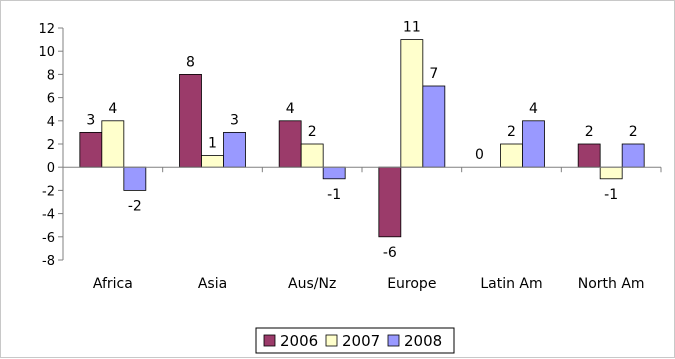 The height and width of the screenshot is (359, 675). I want to click on y-tick-label: -2, so click(48, 191).